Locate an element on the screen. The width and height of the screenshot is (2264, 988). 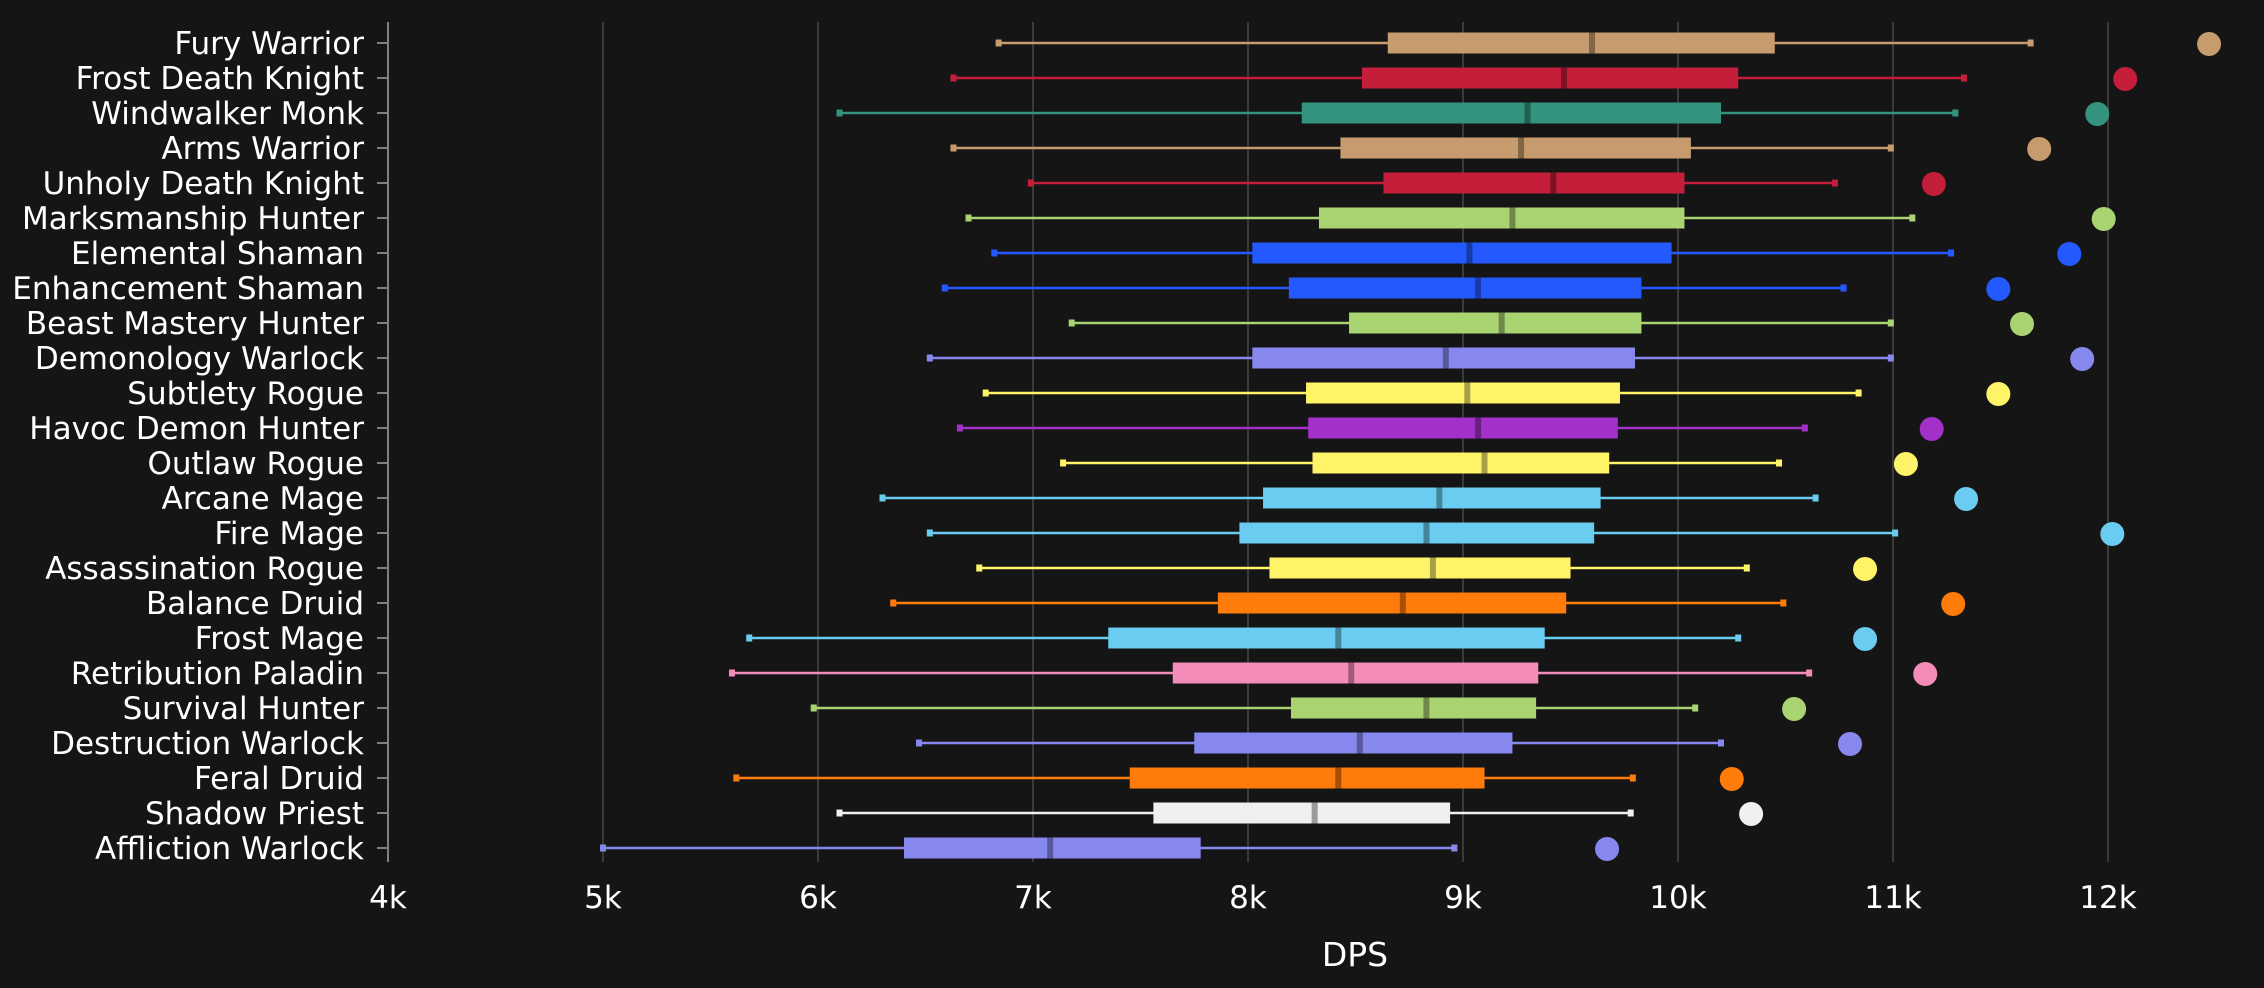
category-label: Frost Mage is located at coordinates (279, 639).